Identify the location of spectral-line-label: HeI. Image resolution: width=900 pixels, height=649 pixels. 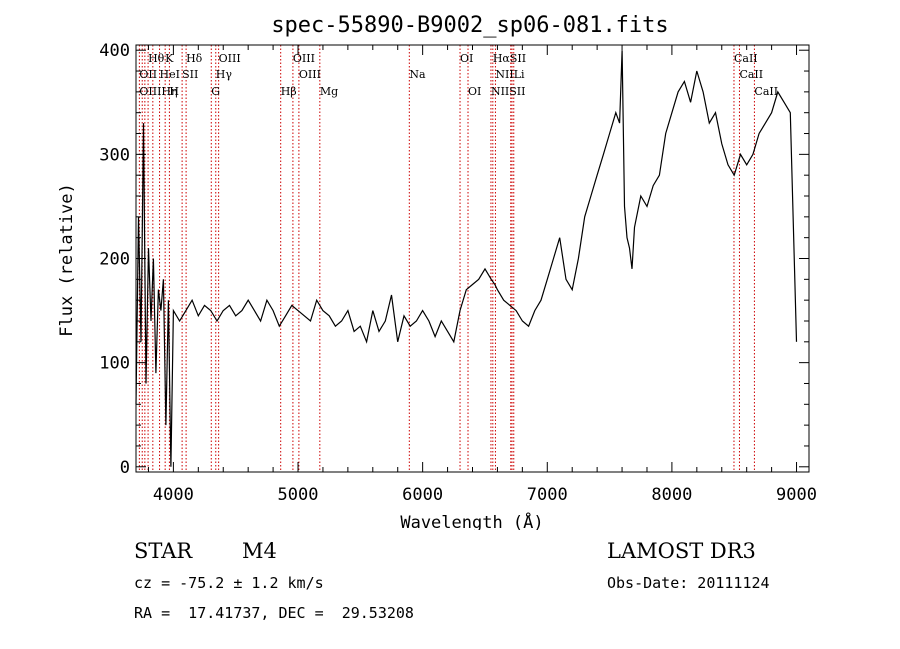
(170, 74).